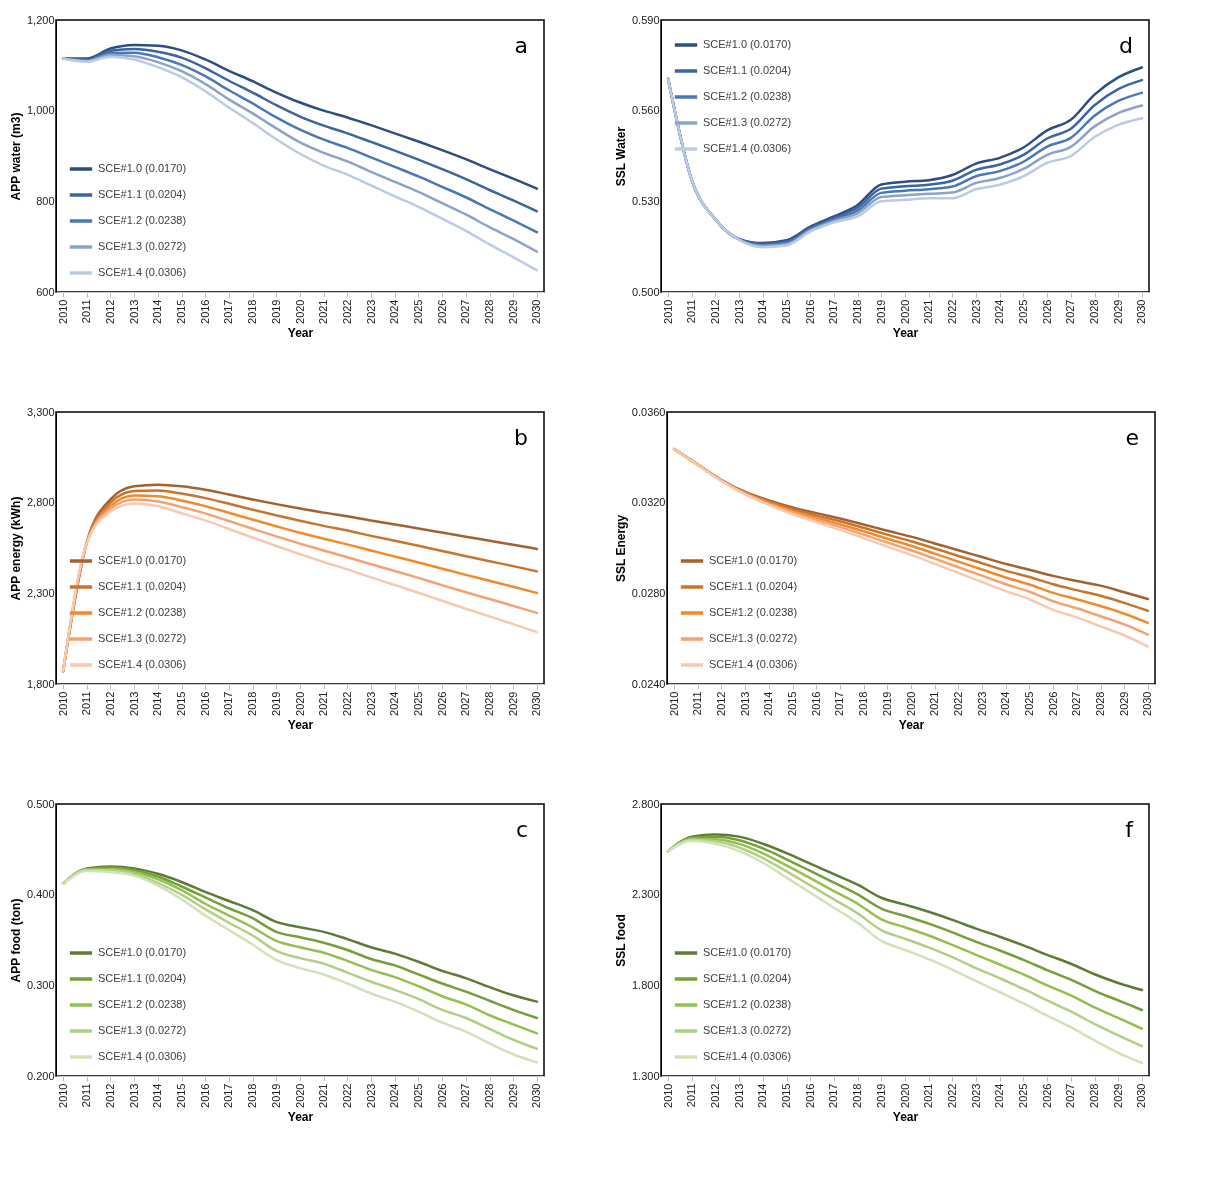  Describe the element at coordinates (40, 984) in the screenshot. I see `y-tick-label: 0.300` at that location.